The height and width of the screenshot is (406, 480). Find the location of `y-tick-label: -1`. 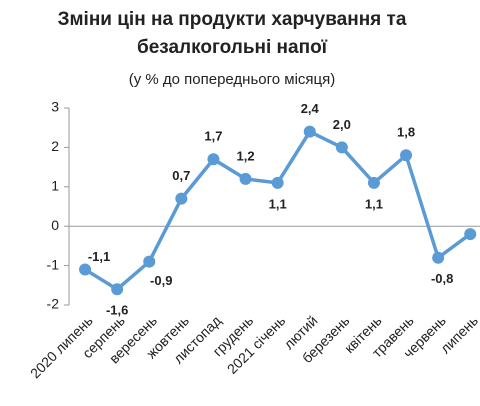

y-tick-label: -1 is located at coordinates (53, 264).